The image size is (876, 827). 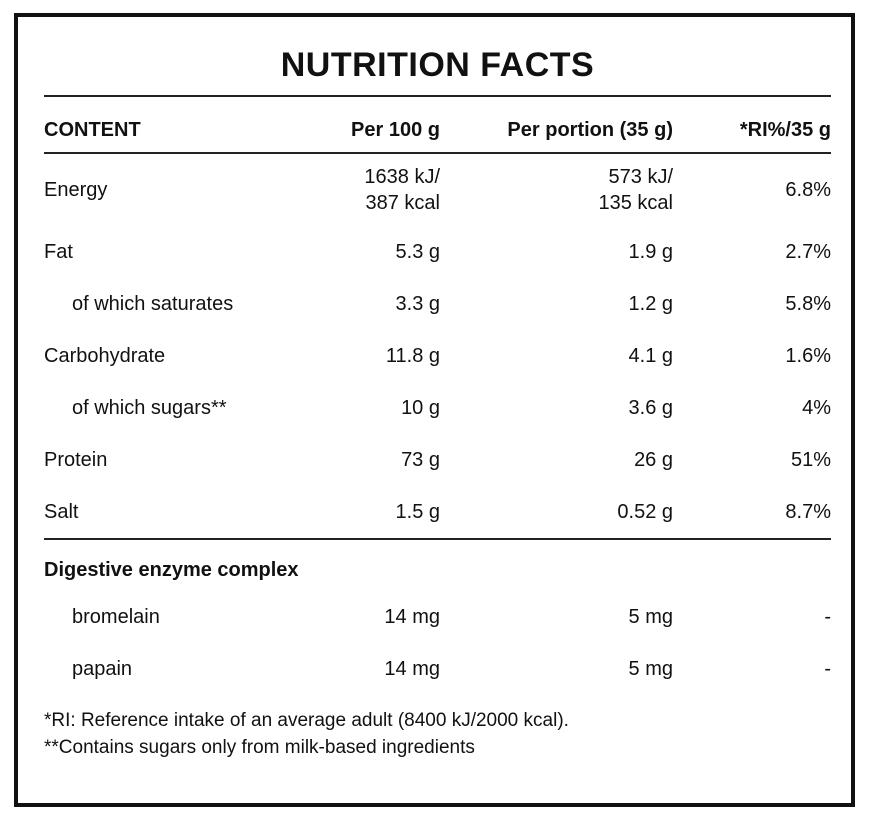 What do you see at coordinates (153, 304) in the screenshot?
I see `row-label: of which saturates` at bounding box center [153, 304].